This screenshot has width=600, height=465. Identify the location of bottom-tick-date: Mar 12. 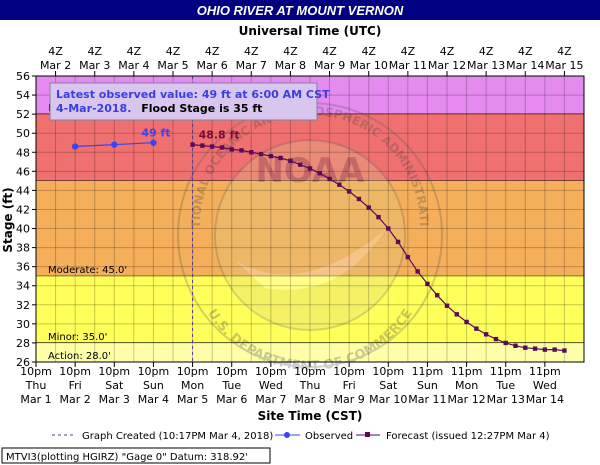
(466, 399).